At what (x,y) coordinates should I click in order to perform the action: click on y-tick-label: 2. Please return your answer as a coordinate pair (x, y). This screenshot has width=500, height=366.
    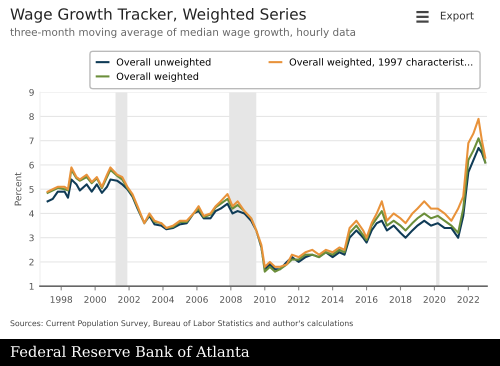
    Looking at the image, I should click on (31, 262).